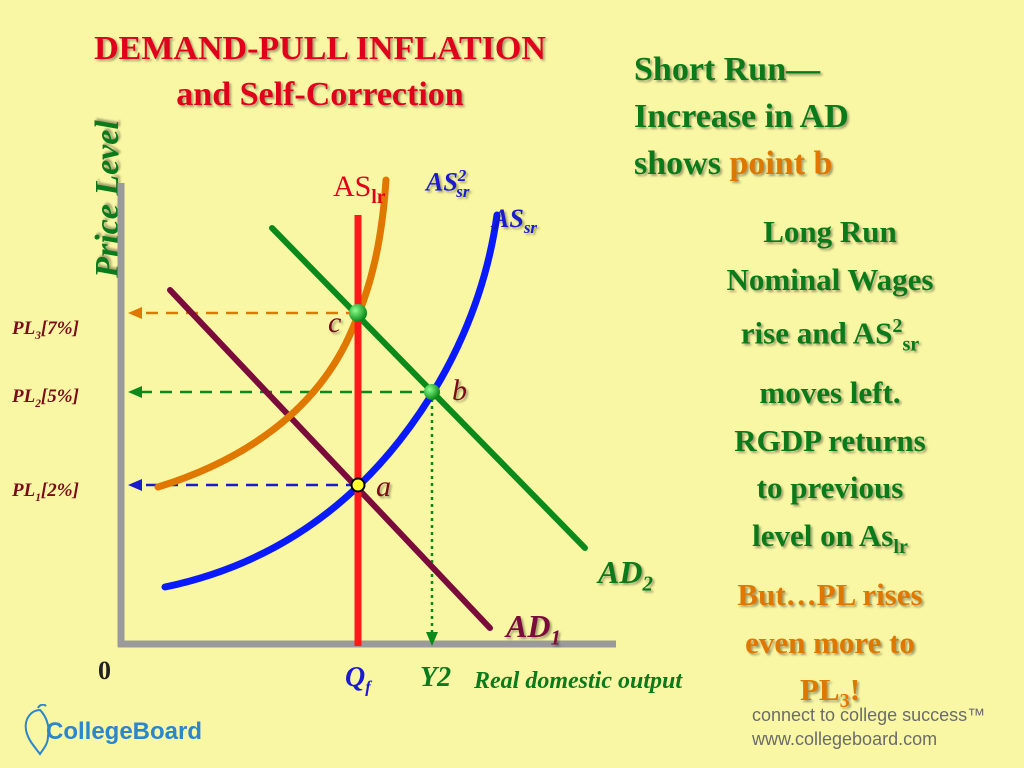 The image size is (1024, 768). What do you see at coordinates (816, 333) in the screenshot?
I see `long-run-text: rise and AS` at bounding box center [816, 333].